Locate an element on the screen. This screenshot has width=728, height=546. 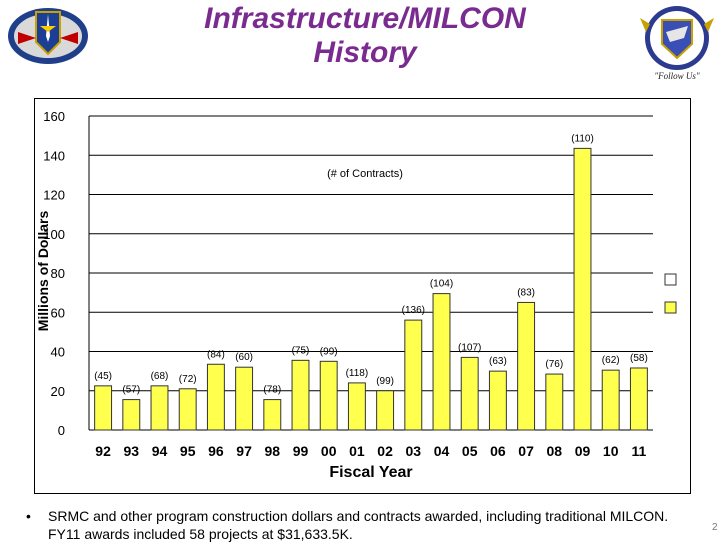
slide-title: Infrastructure/MILCON History is located at coordinates (365, 36).